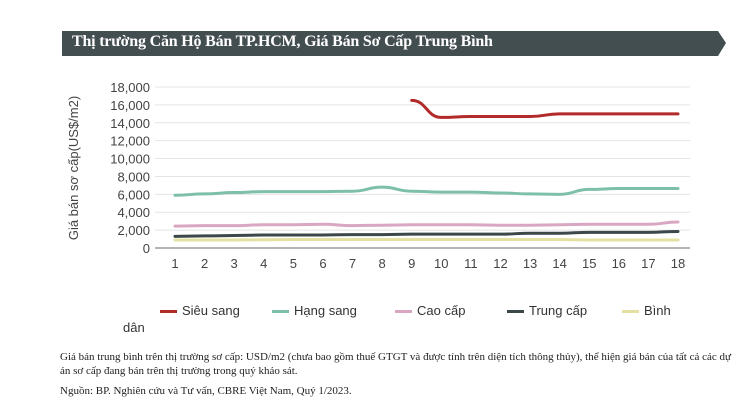 The image size is (751, 412). What do you see at coordinates (133, 194) in the screenshot?
I see `y-tick-label: 6,000` at bounding box center [133, 194].